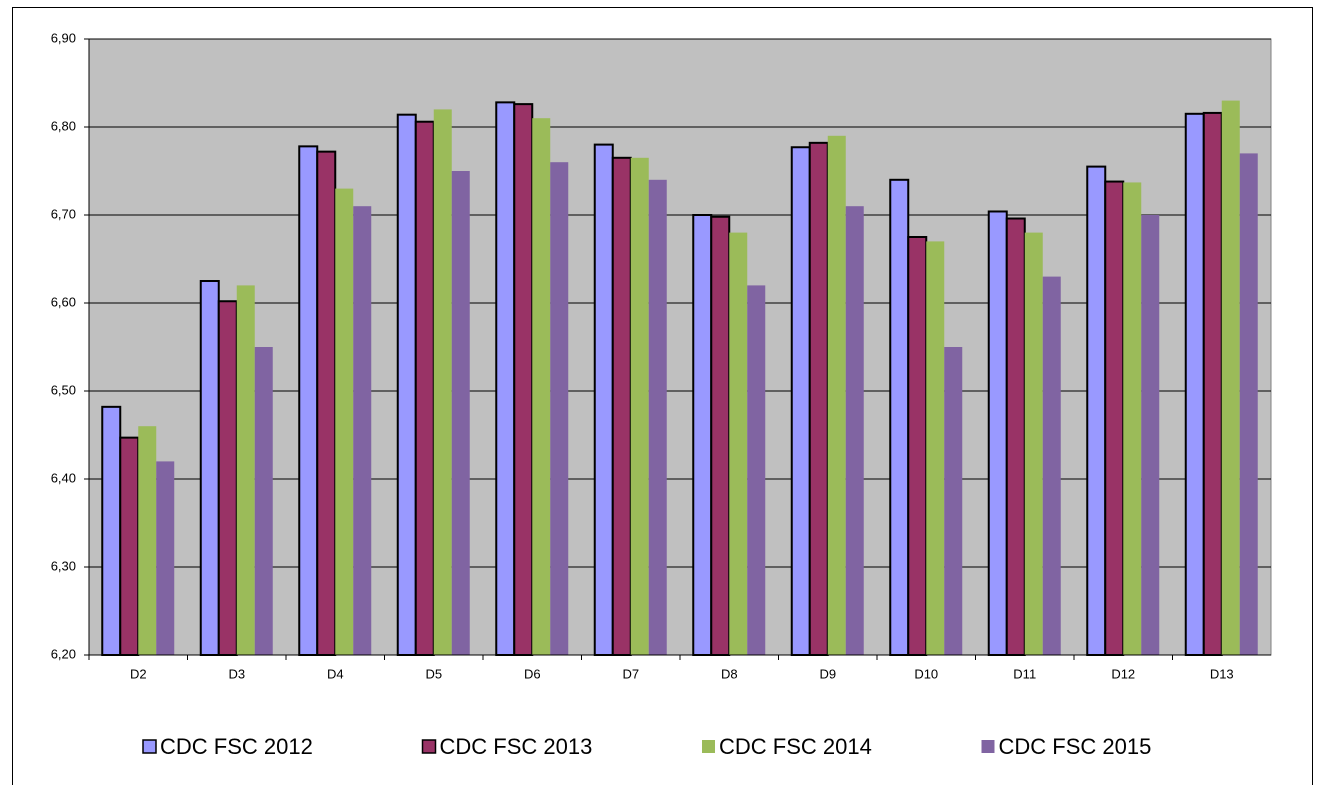  What do you see at coordinates (335, 673) in the screenshot?
I see `x-tick-label: D4` at bounding box center [335, 673].